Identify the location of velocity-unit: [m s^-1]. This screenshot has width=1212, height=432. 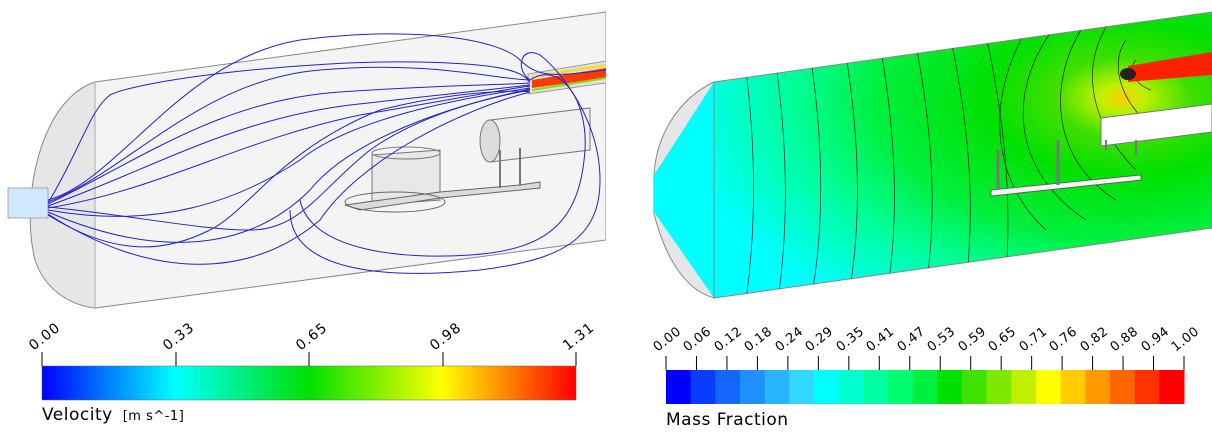
(153, 416).